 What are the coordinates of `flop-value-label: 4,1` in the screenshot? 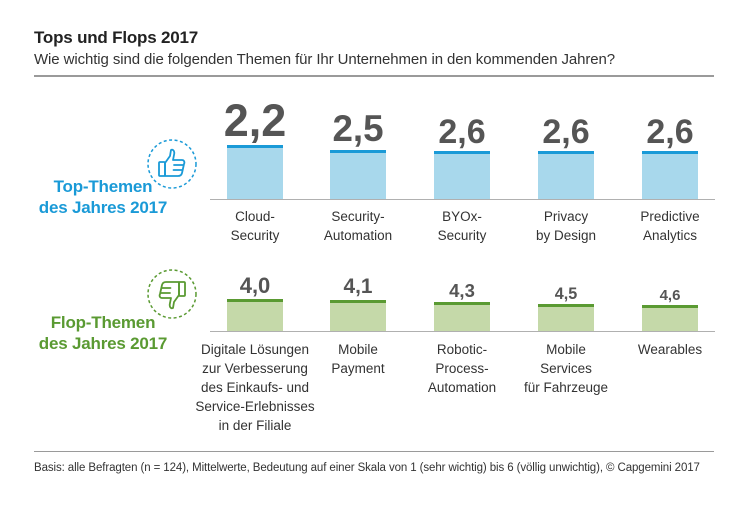 It's located at (358, 287).